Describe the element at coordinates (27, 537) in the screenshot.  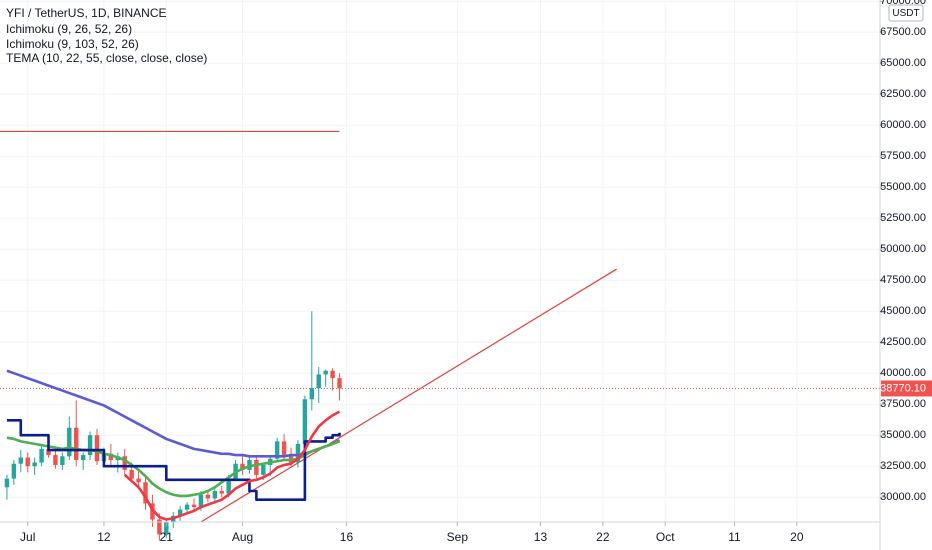
I see `x-tick-label: Jul` at that location.